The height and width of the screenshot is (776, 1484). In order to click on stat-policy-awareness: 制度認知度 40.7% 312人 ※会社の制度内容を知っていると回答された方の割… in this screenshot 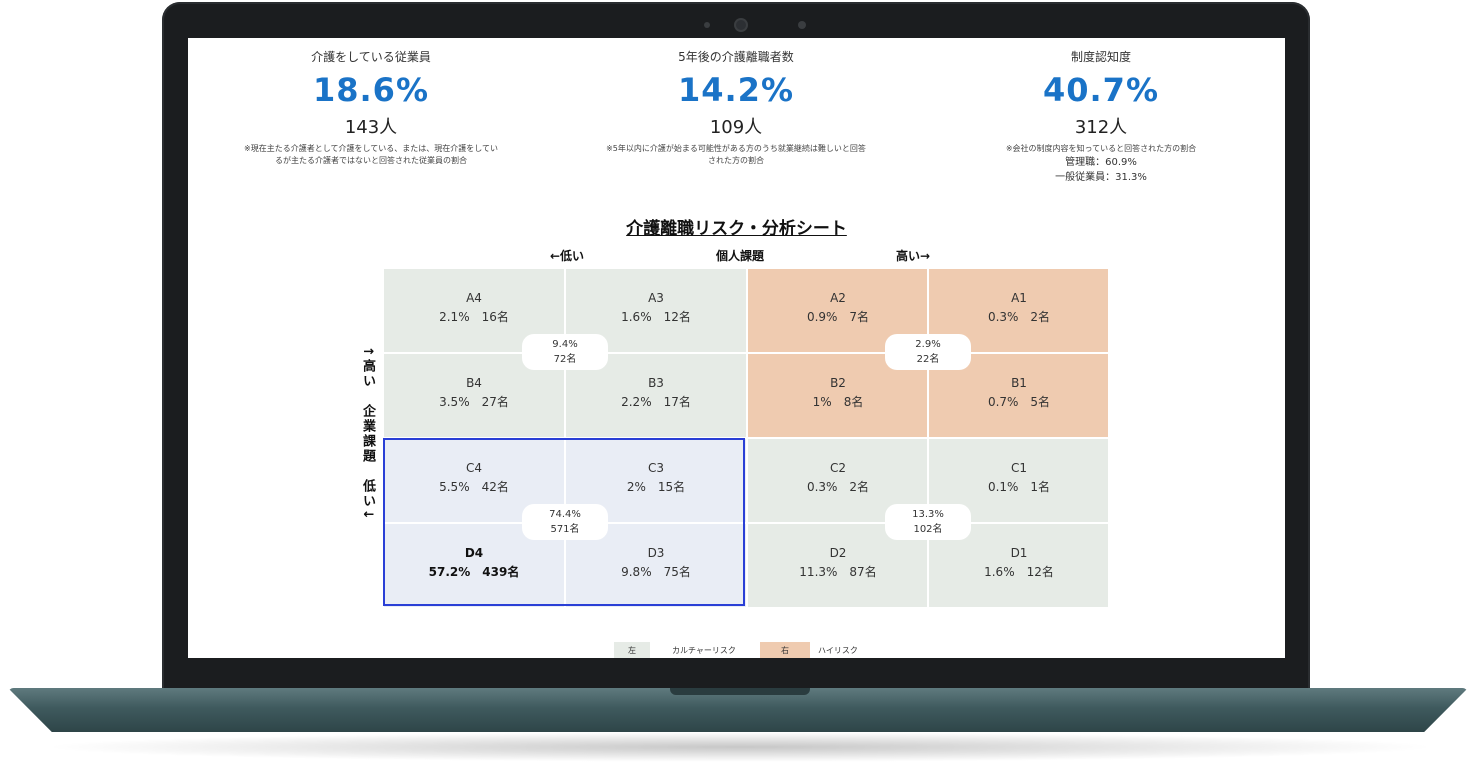, I will do `click(1101, 116)`.